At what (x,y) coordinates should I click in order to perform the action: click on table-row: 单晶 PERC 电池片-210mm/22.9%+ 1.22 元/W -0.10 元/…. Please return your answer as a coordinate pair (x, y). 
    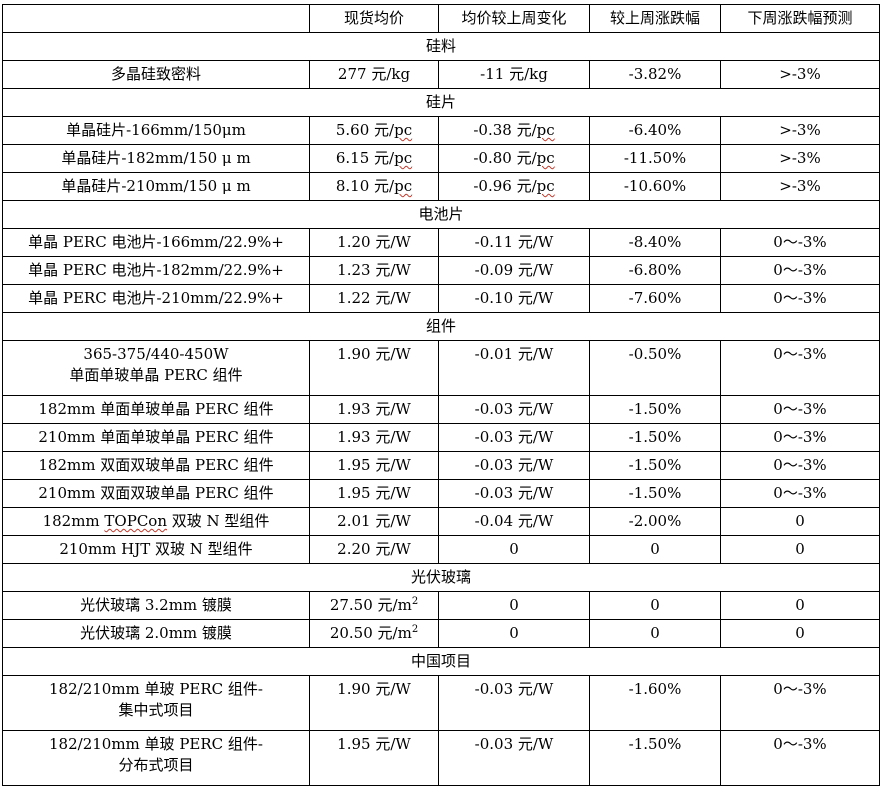
    Looking at the image, I should click on (441, 298).